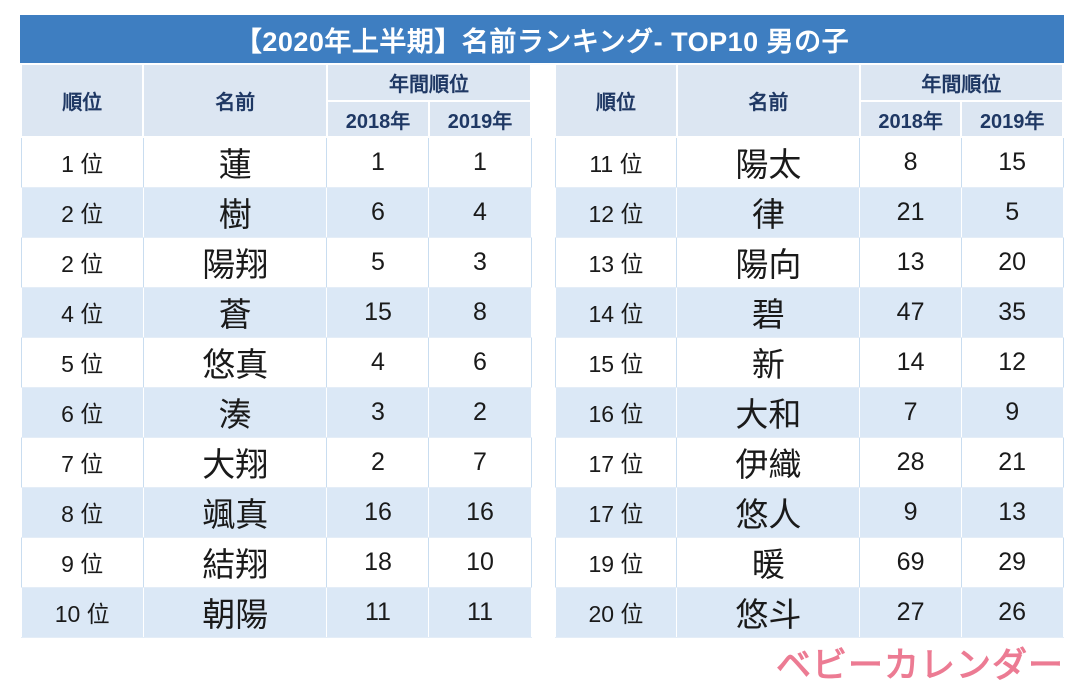 The image size is (1086, 696). I want to click on table-row: 5 位悠真 4 6, so click(276, 362).